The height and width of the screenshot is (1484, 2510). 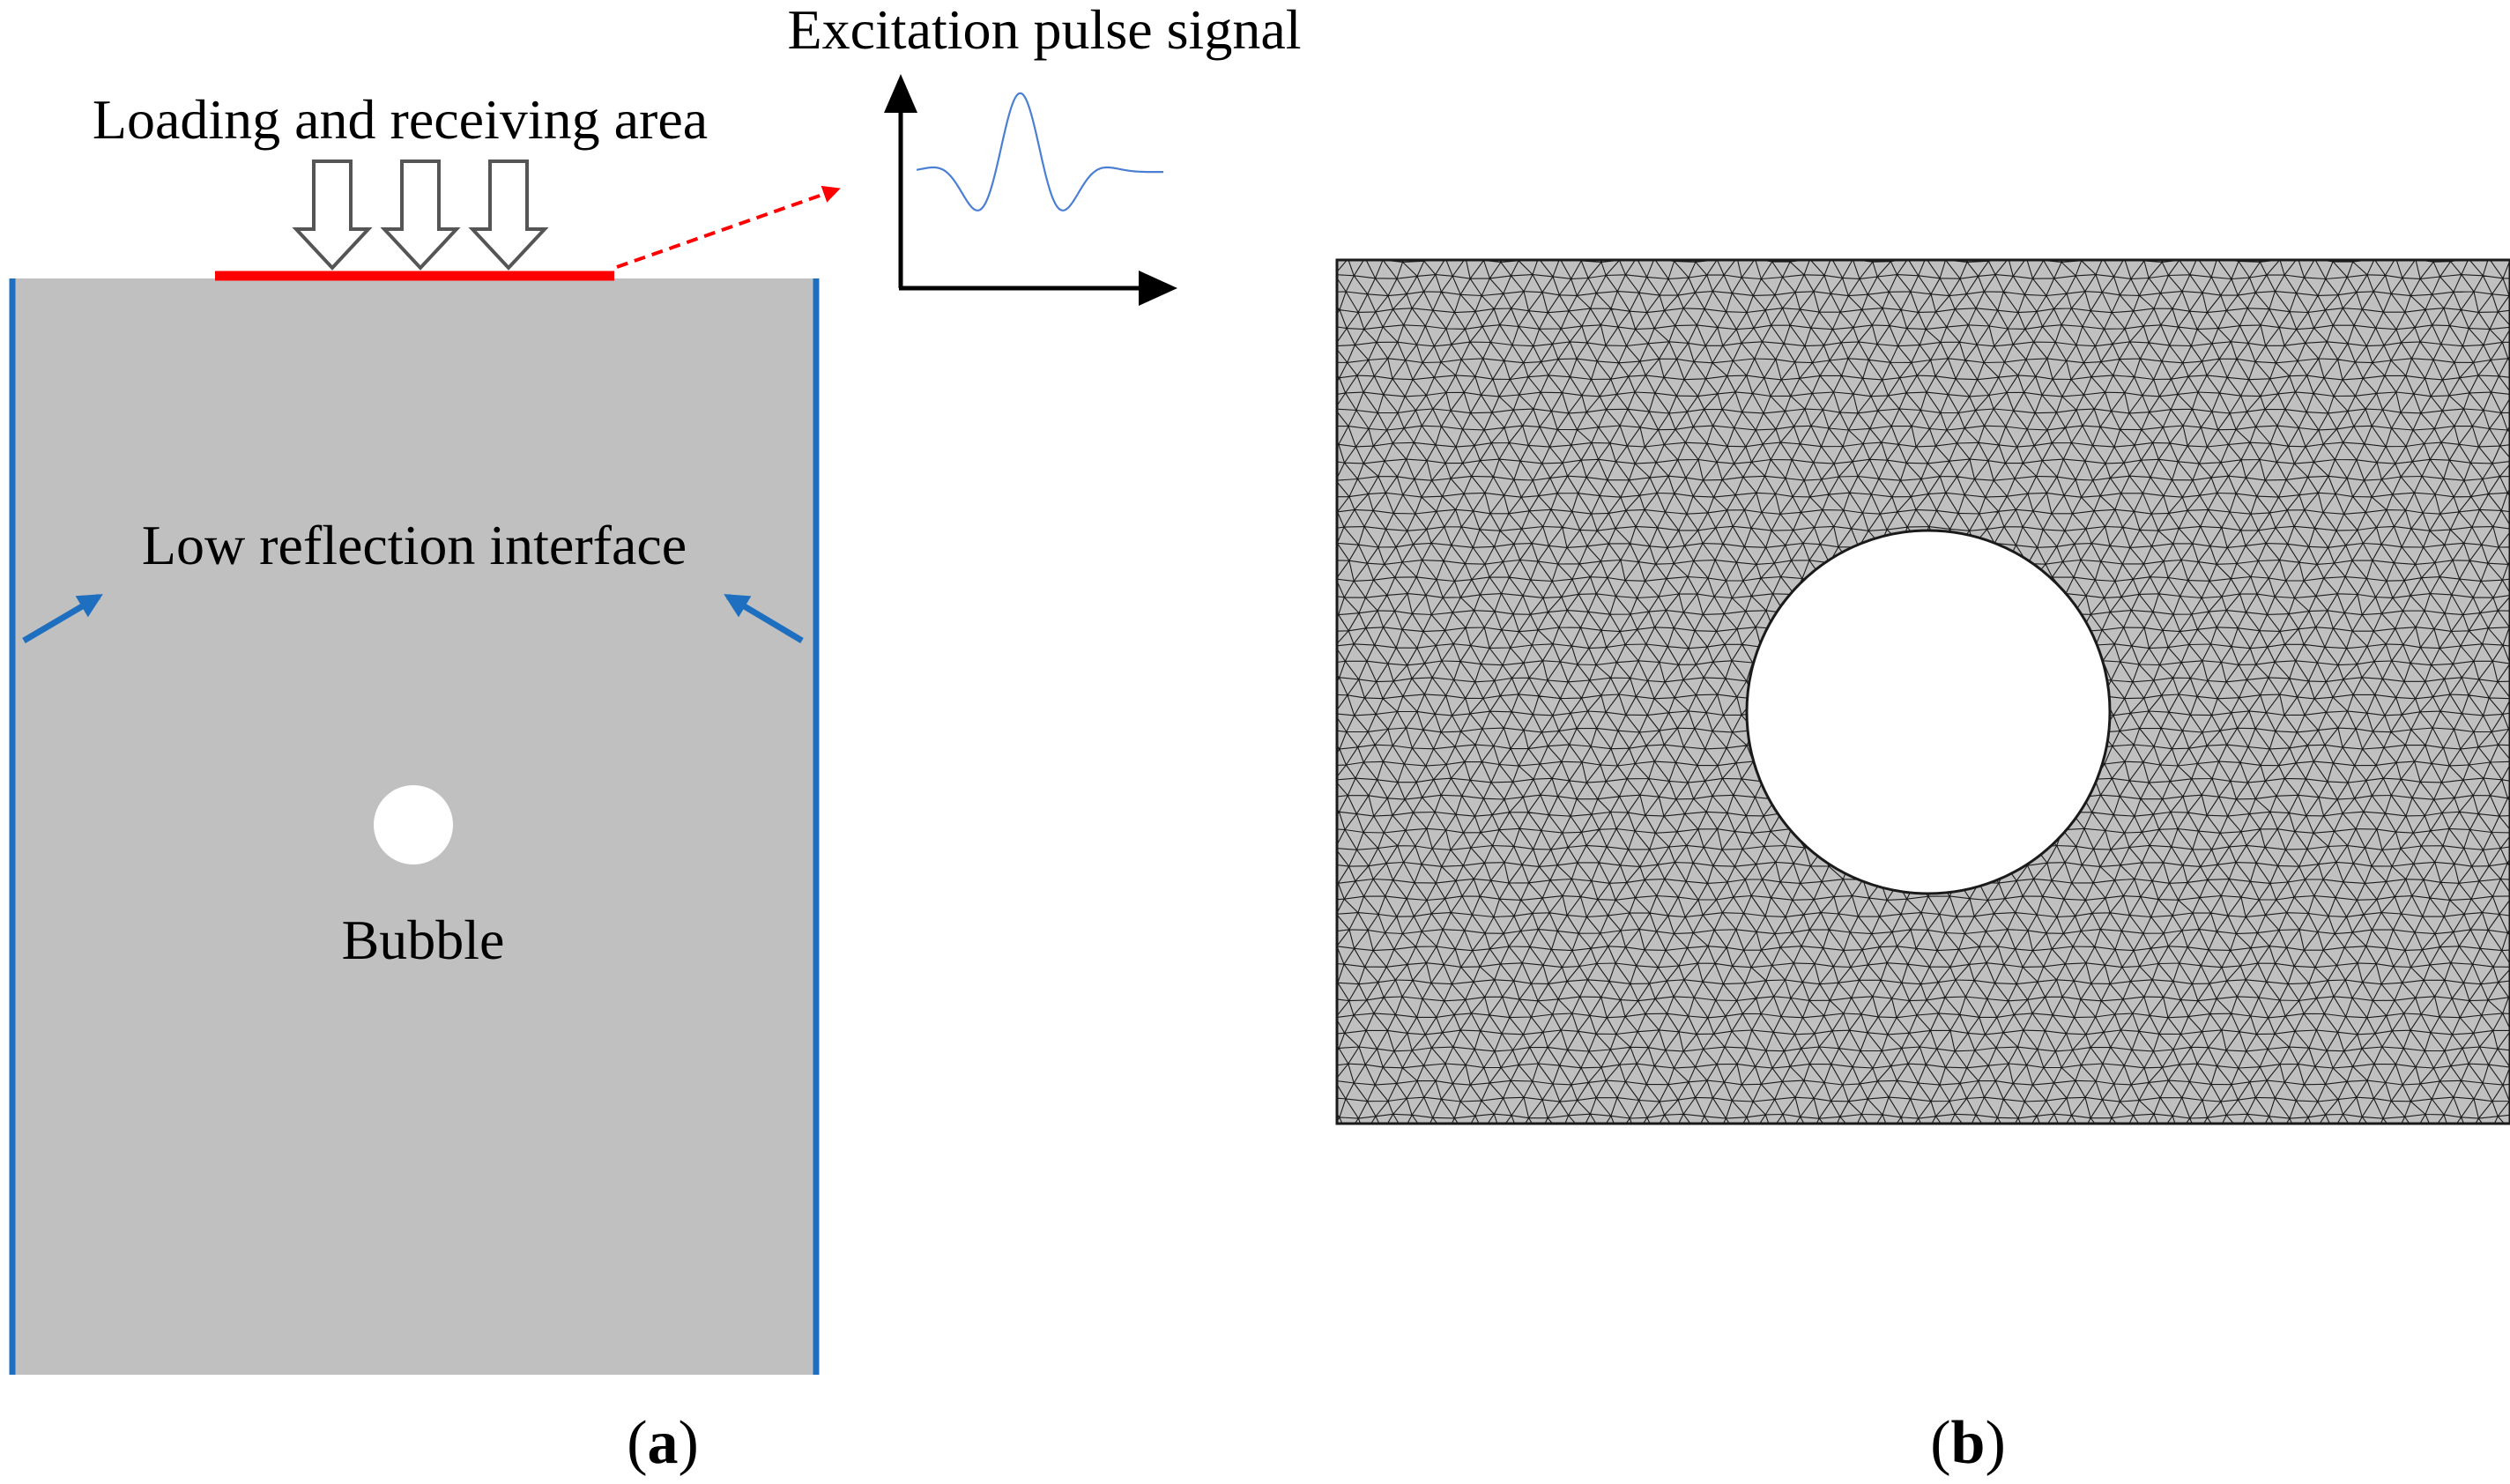 What do you see at coordinates (400, 119) in the screenshot?
I see `loading-area-label: Loading and receiving area` at bounding box center [400, 119].